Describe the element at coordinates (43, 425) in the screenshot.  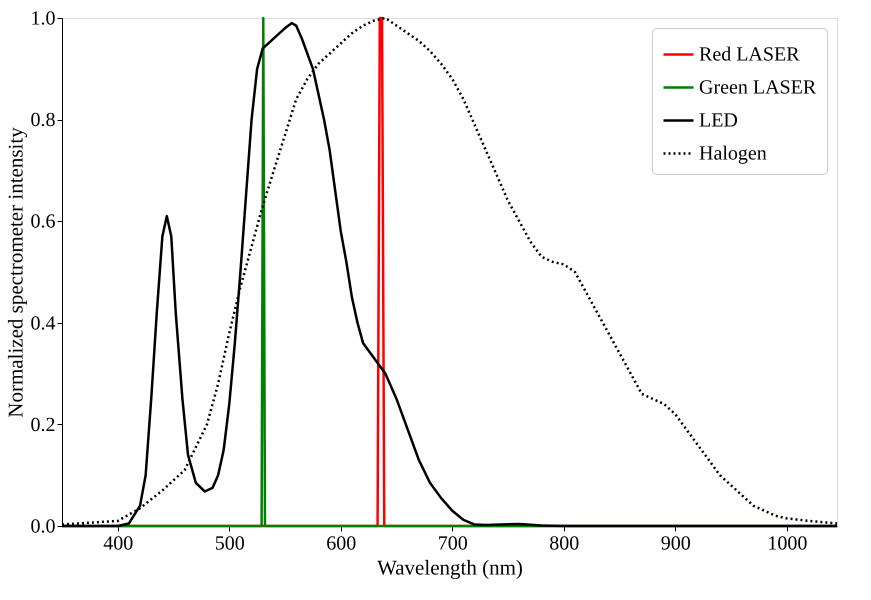
I see `y-tick-label: 0.2` at that location.